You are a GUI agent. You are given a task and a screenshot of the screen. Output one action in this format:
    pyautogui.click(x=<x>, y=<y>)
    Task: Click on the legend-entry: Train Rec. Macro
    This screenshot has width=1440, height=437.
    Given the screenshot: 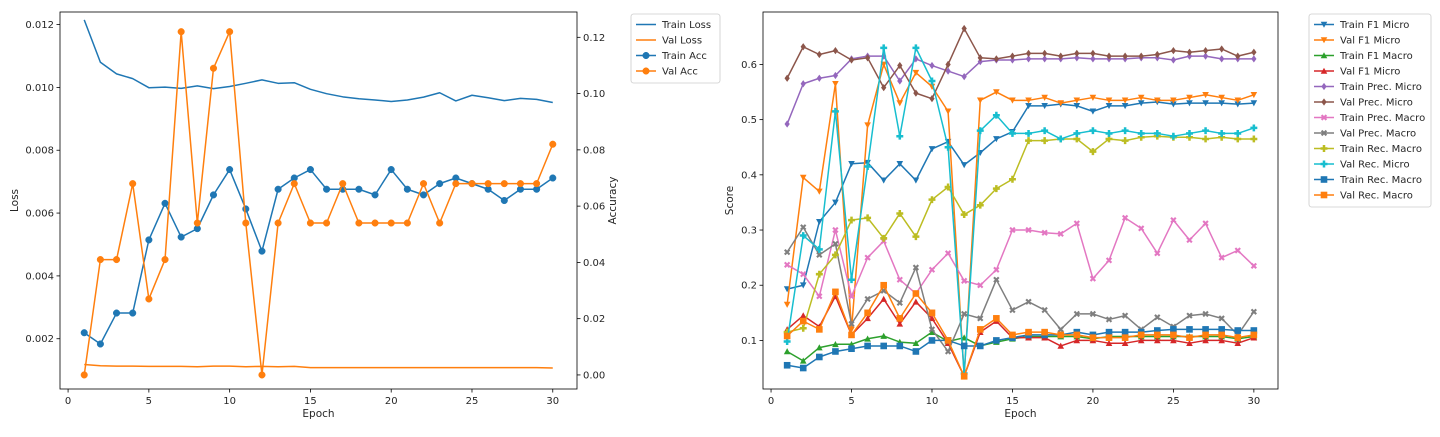 What is the action you would take?
    pyautogui.click(x=1368, y=149)
    